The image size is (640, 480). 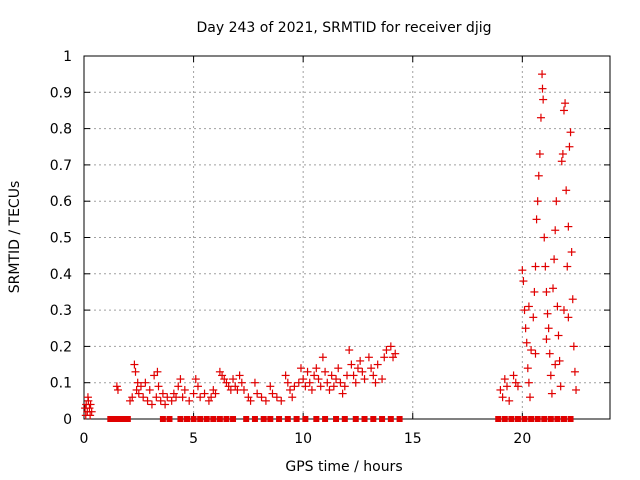 I want to click on y-tick-label: 0, so click(x=67, y=420).